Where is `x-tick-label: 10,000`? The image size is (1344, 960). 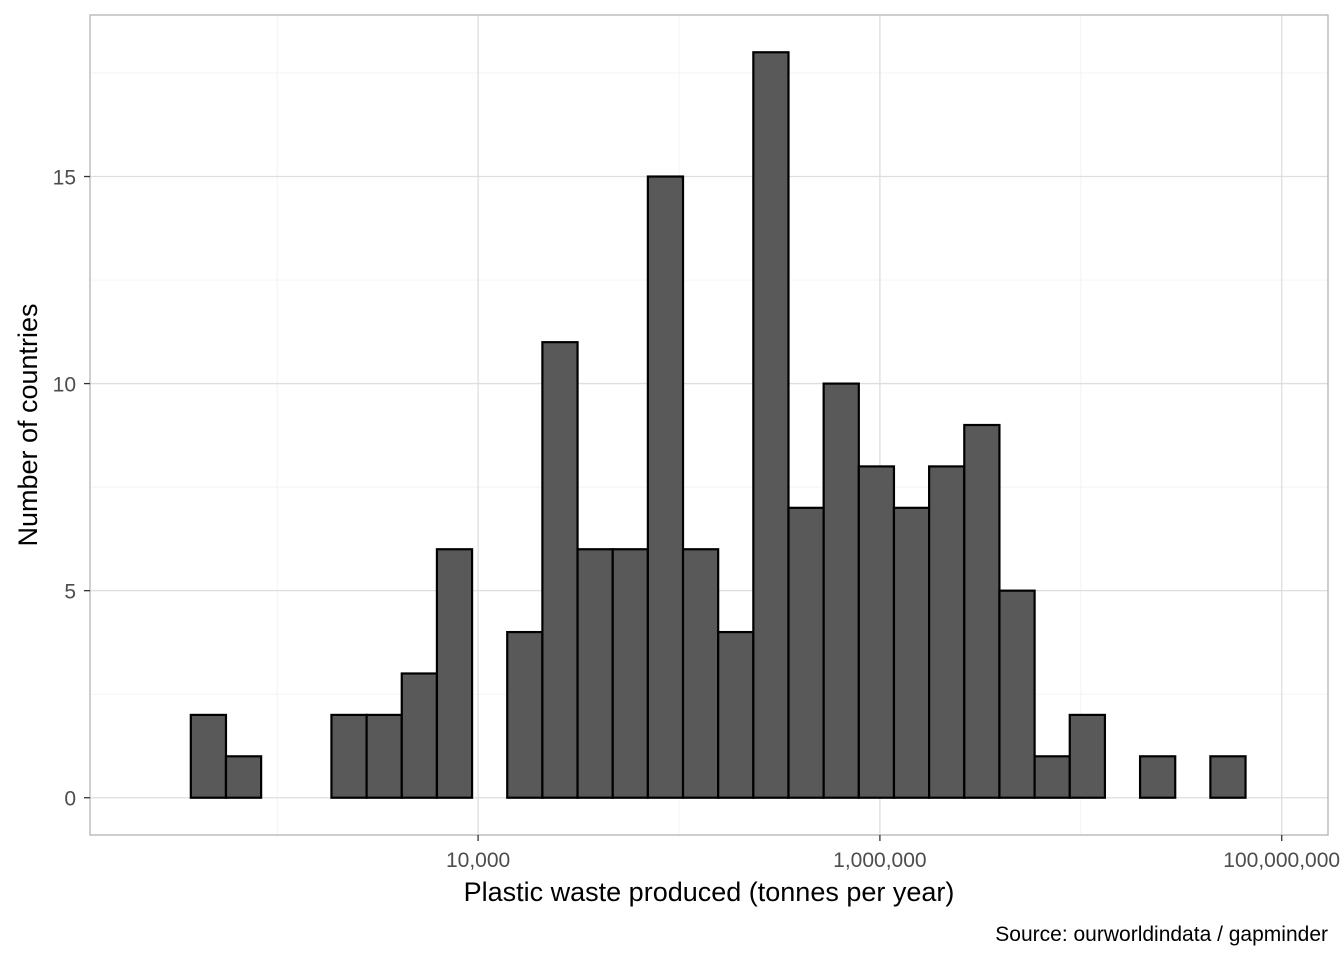 x-tick-label: 10,000 is located at coordinates (478, 860).